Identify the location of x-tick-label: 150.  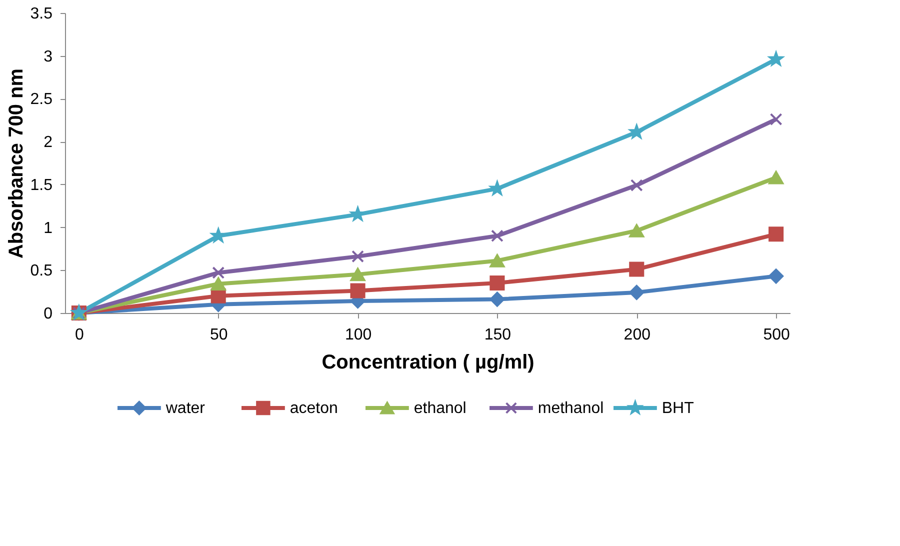
(498, 335).